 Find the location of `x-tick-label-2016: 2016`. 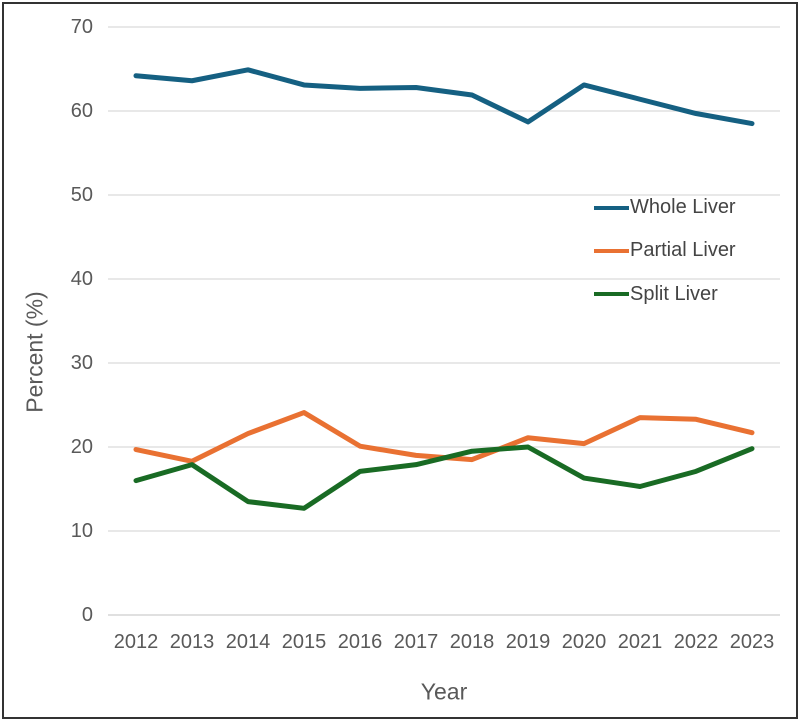

x-tick-label-2016: 2016 is located at coordinates (360, 642).